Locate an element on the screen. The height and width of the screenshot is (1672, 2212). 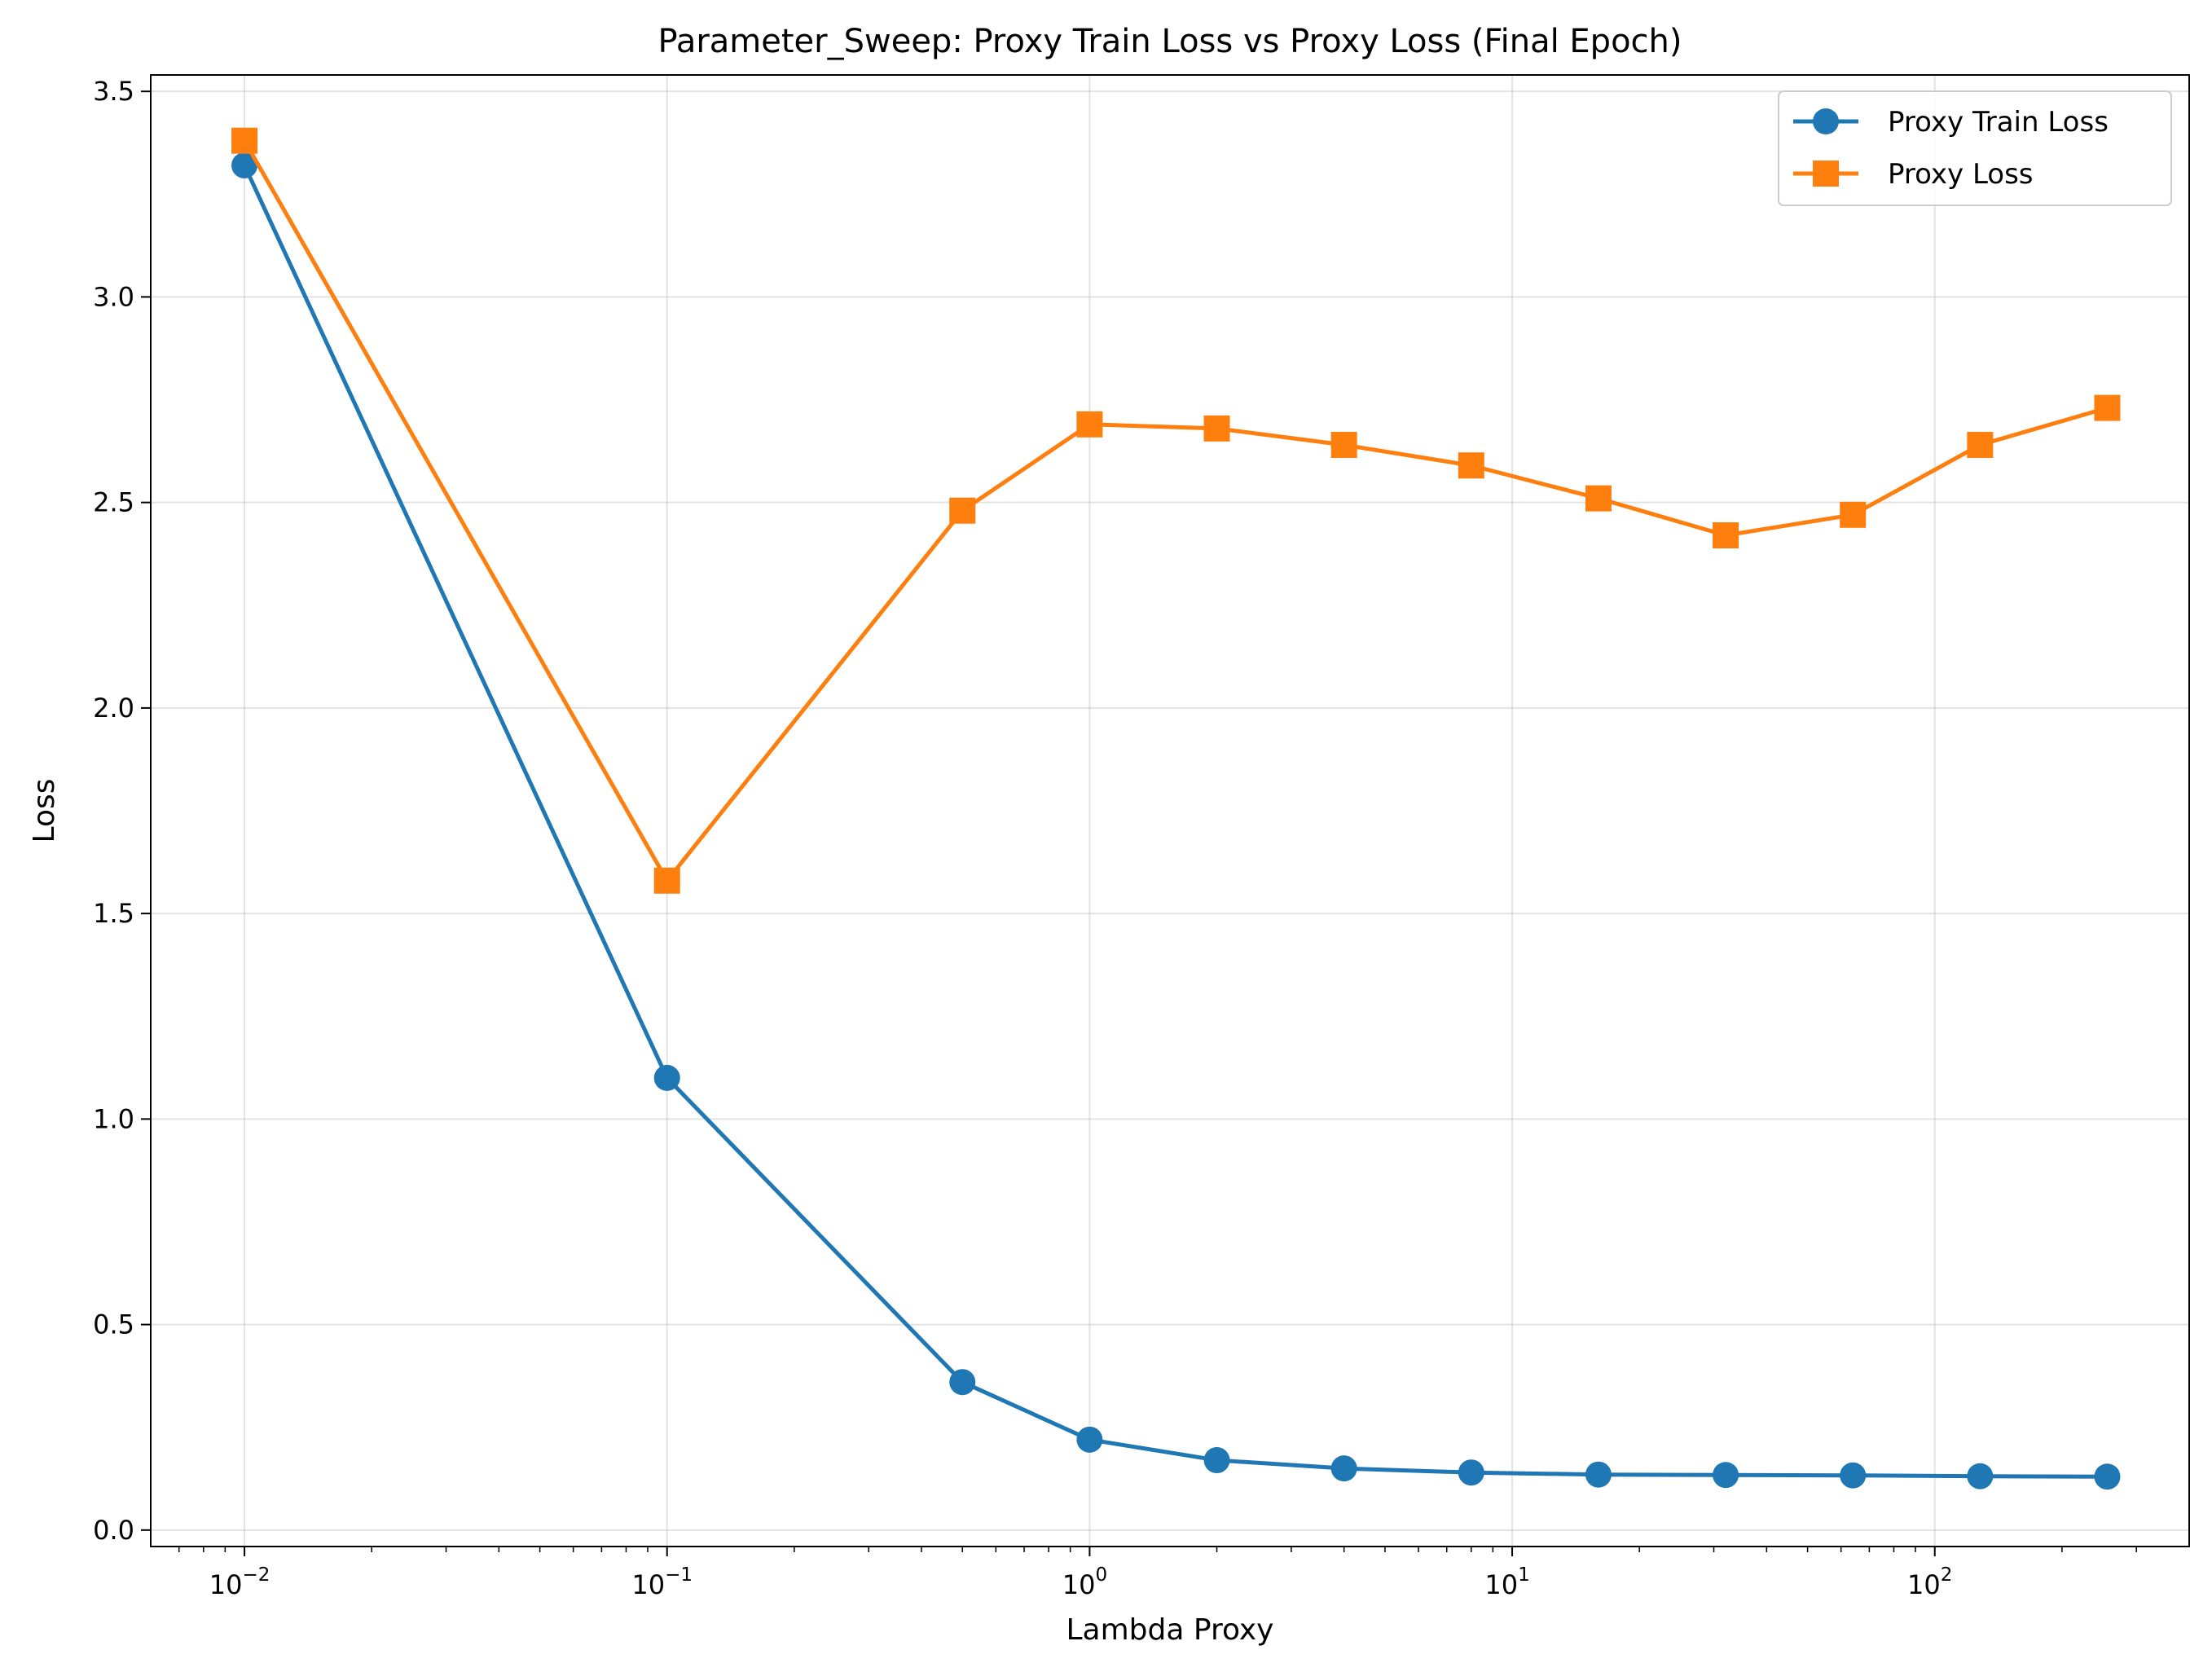
x-tick-label-exponent: 2 is located at coordinates (1947, 1575).